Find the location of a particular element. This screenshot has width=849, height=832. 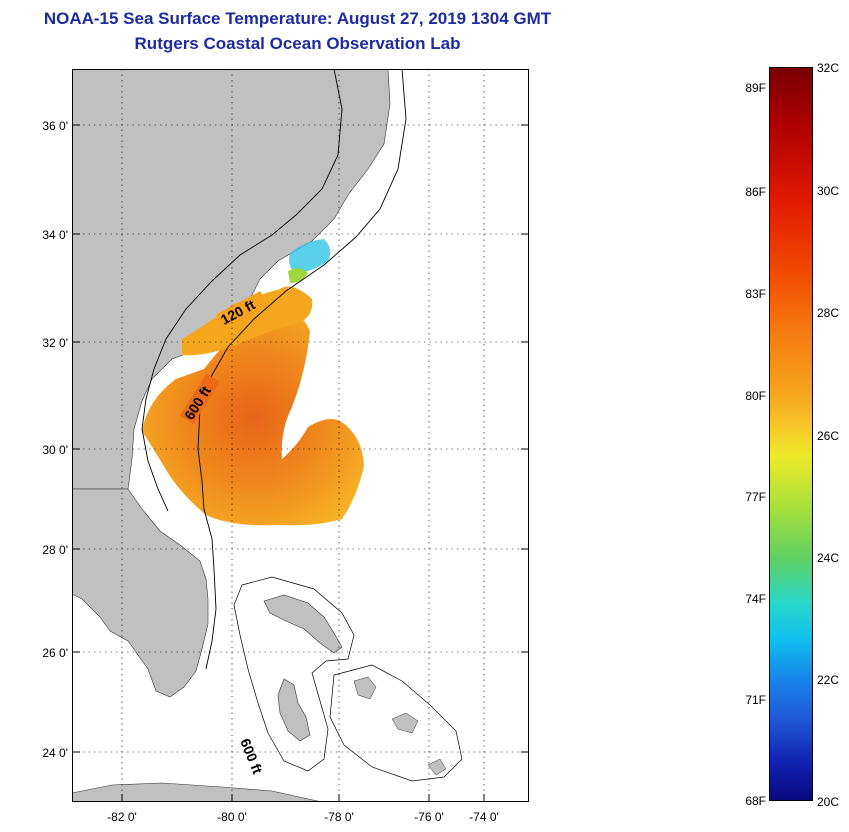

colorbar-label-20c: 20C is located at coordinates (828, 802).